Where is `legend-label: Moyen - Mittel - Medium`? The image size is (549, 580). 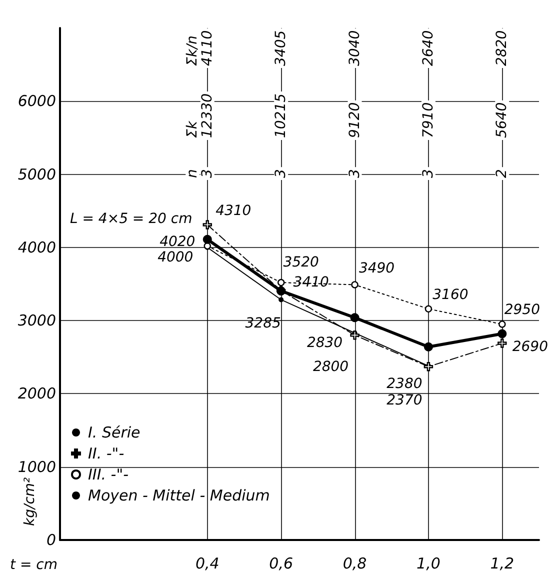
legend-label: Moyen - Mittel - Medium is located at coordinates (179, 495).